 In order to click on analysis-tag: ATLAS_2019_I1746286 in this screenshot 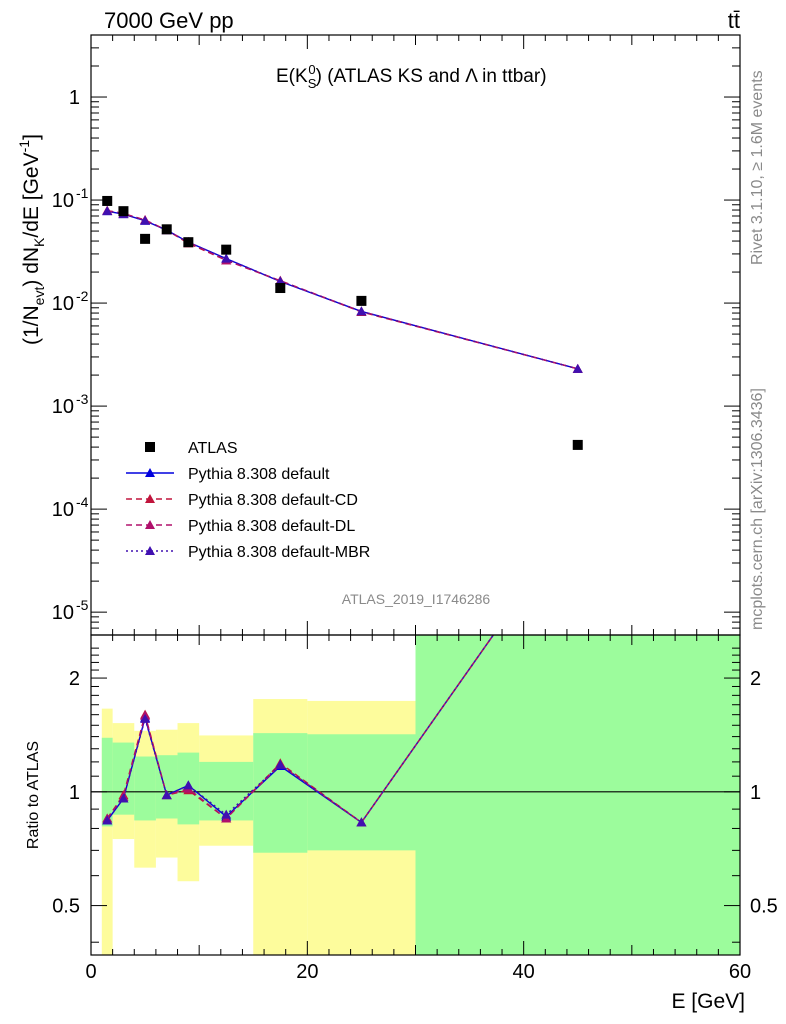, I will do `click(416, 599)`.